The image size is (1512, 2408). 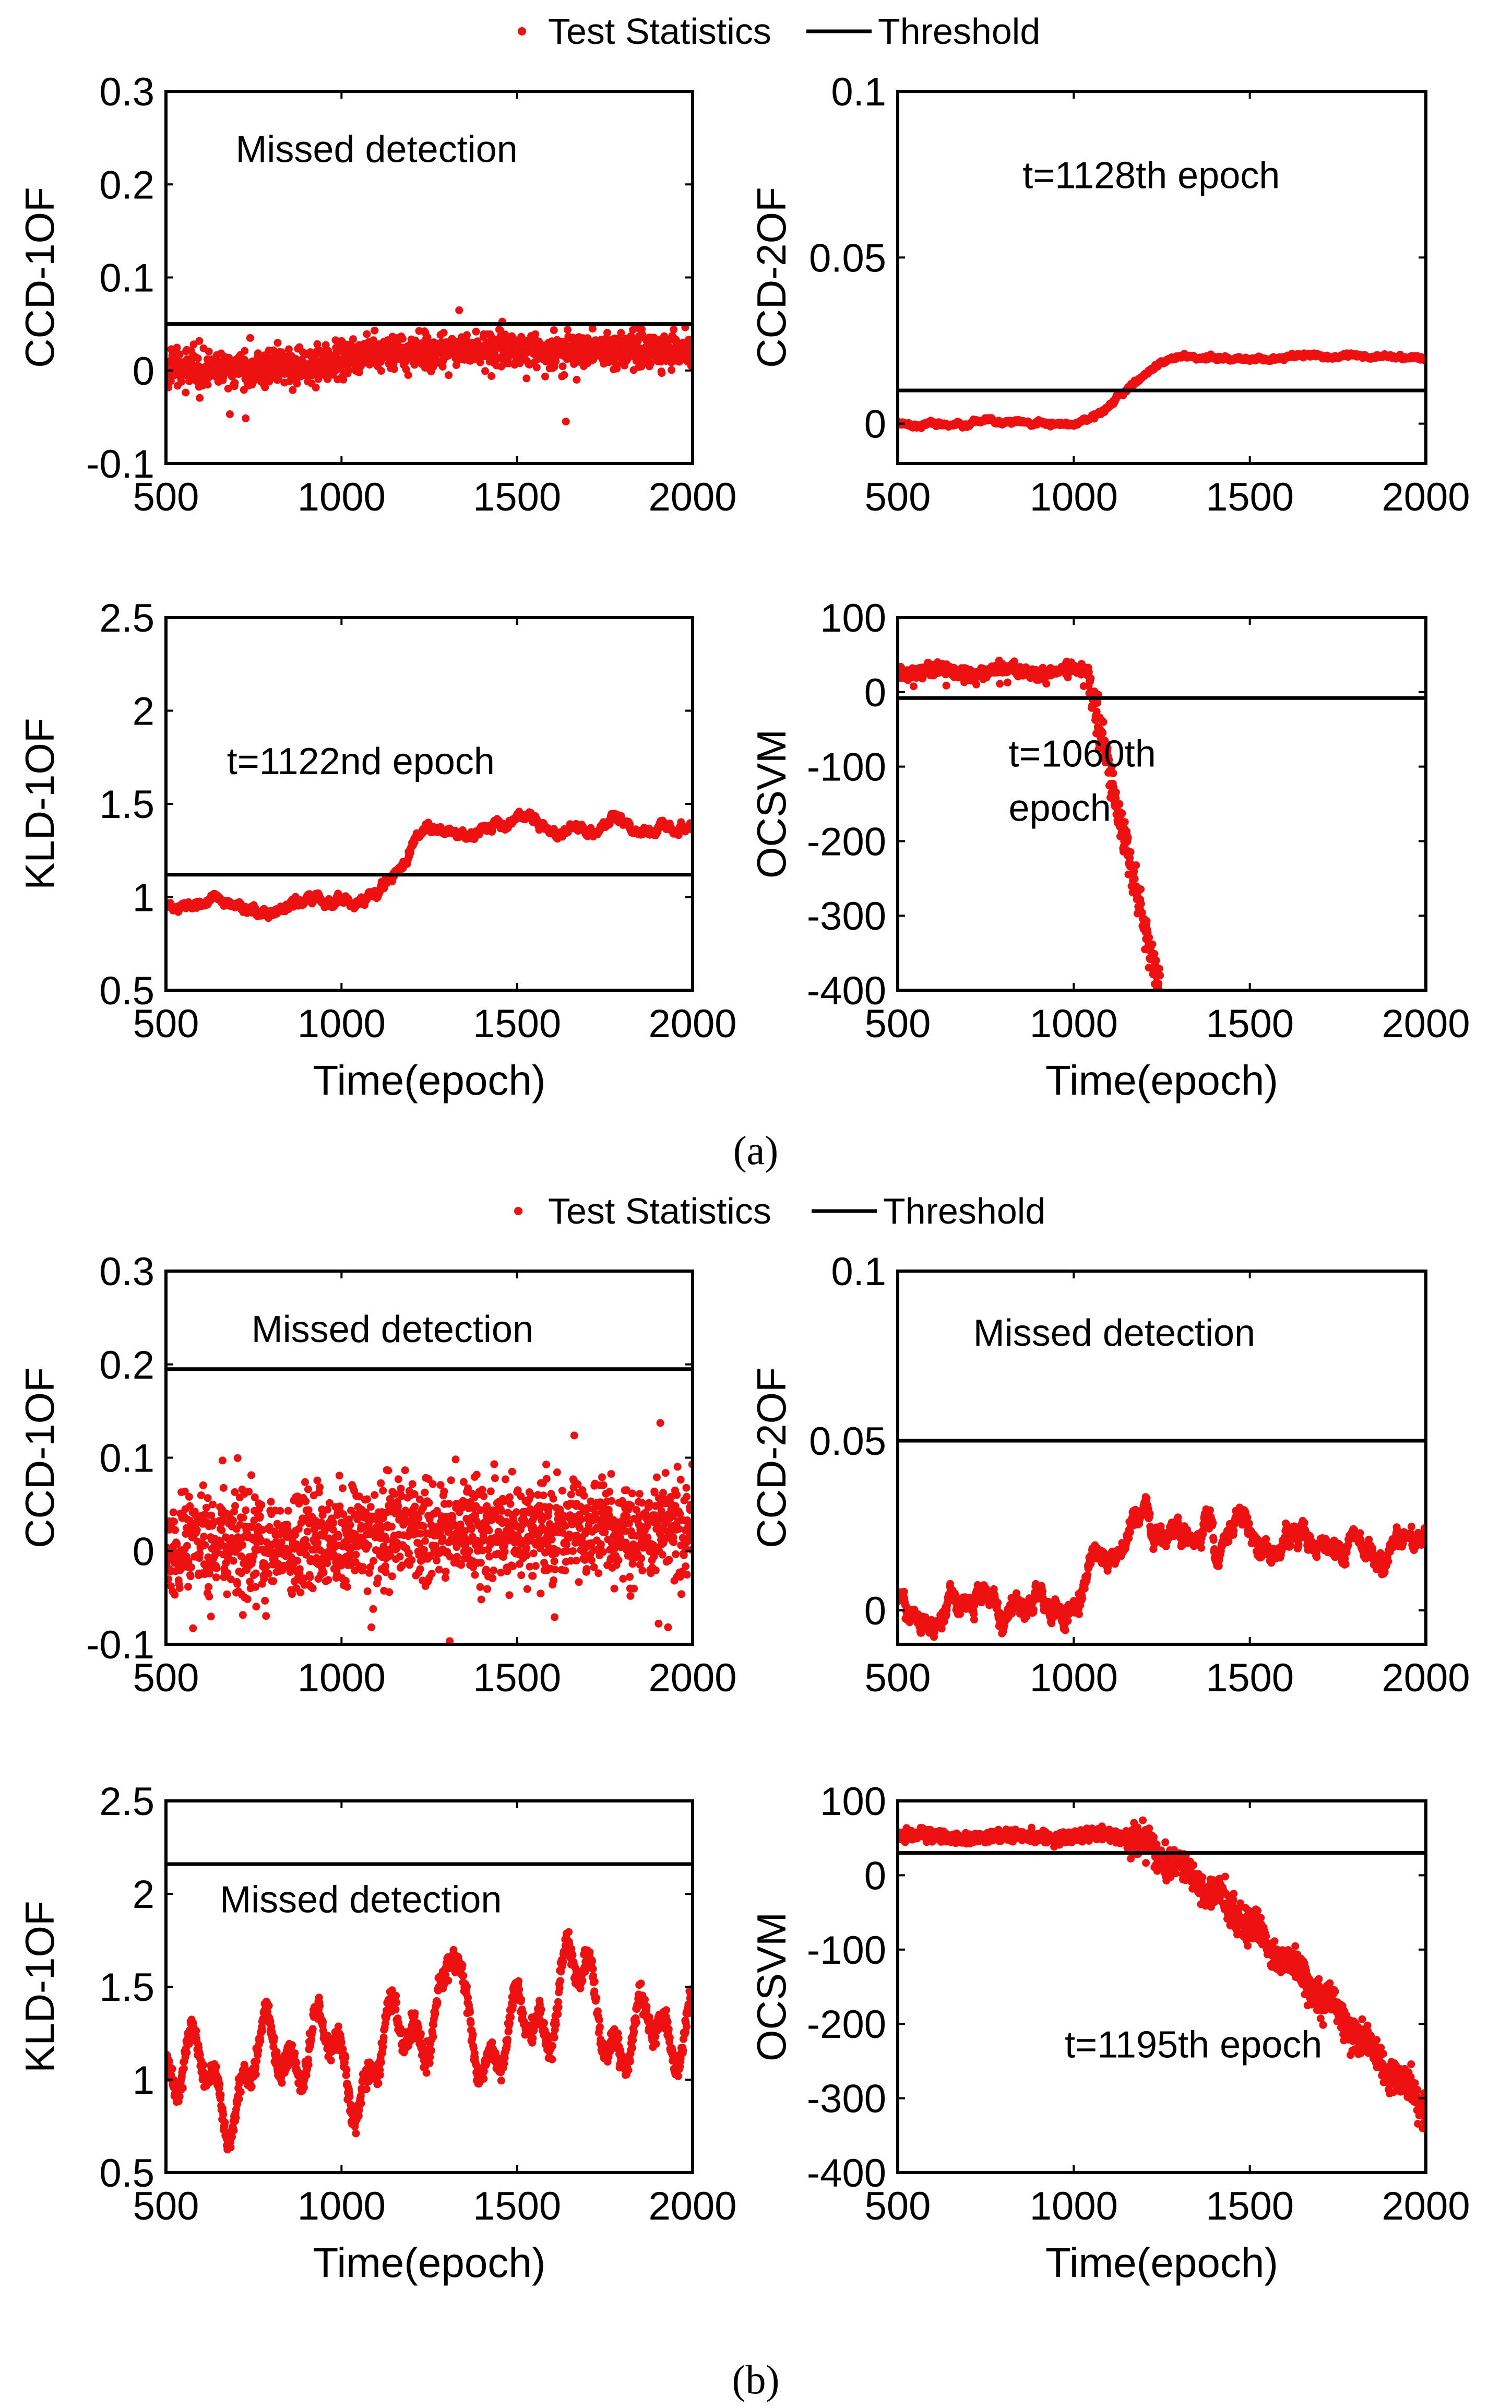 I want to click on y-tick-label: 0.2, so click(x=127, y=185).